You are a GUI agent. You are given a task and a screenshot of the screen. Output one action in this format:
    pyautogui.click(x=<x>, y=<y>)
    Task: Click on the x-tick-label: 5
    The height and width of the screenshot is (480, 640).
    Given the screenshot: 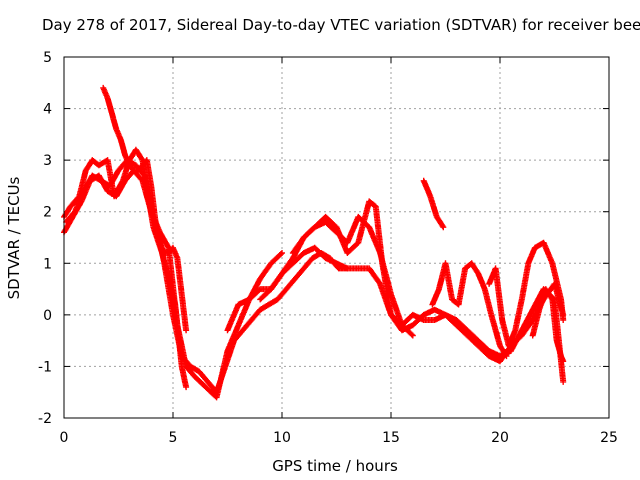 What is the action you would take?
    pyautogui.click(x=173, y=438)
    